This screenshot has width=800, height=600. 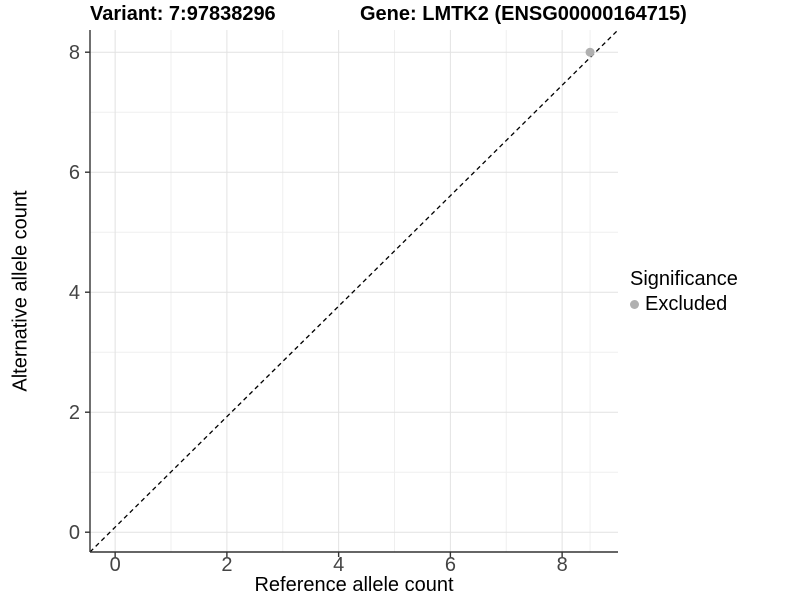 I want to click on legend-item-excluded: Excluded, so click(x=684, y=304).